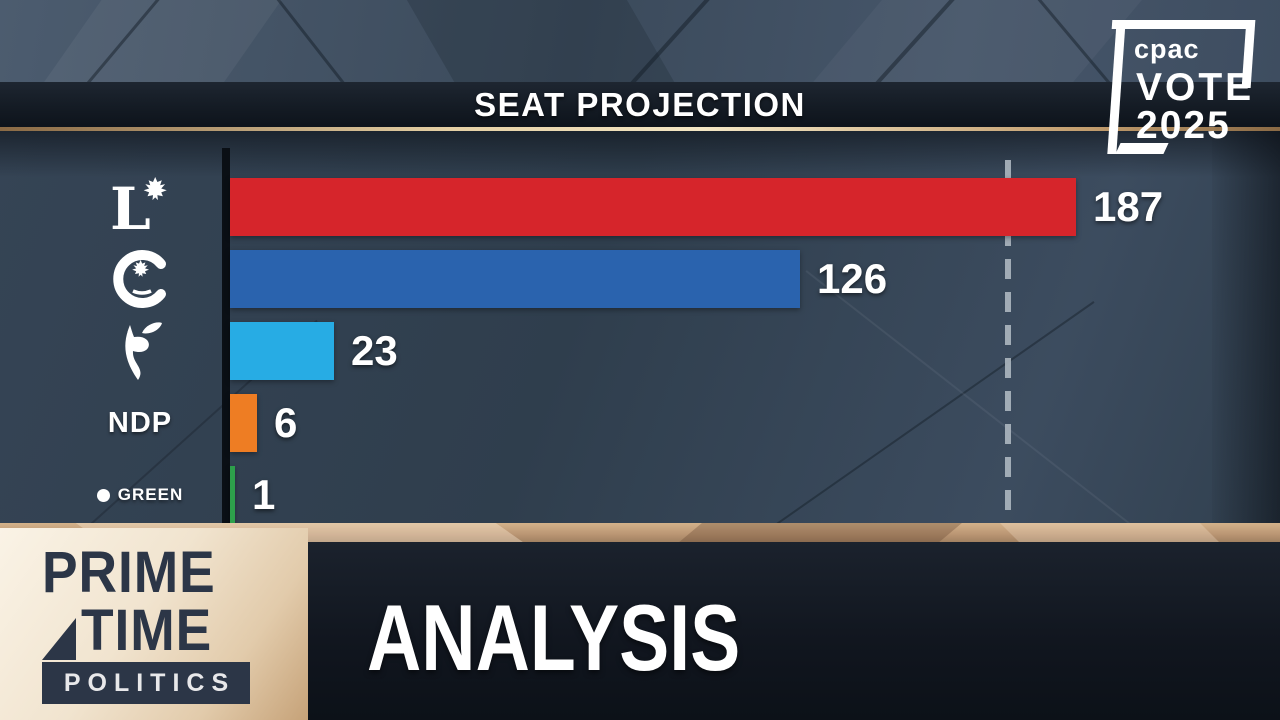  I want to click on bar-row-bloc: 23, so click(314, 351).